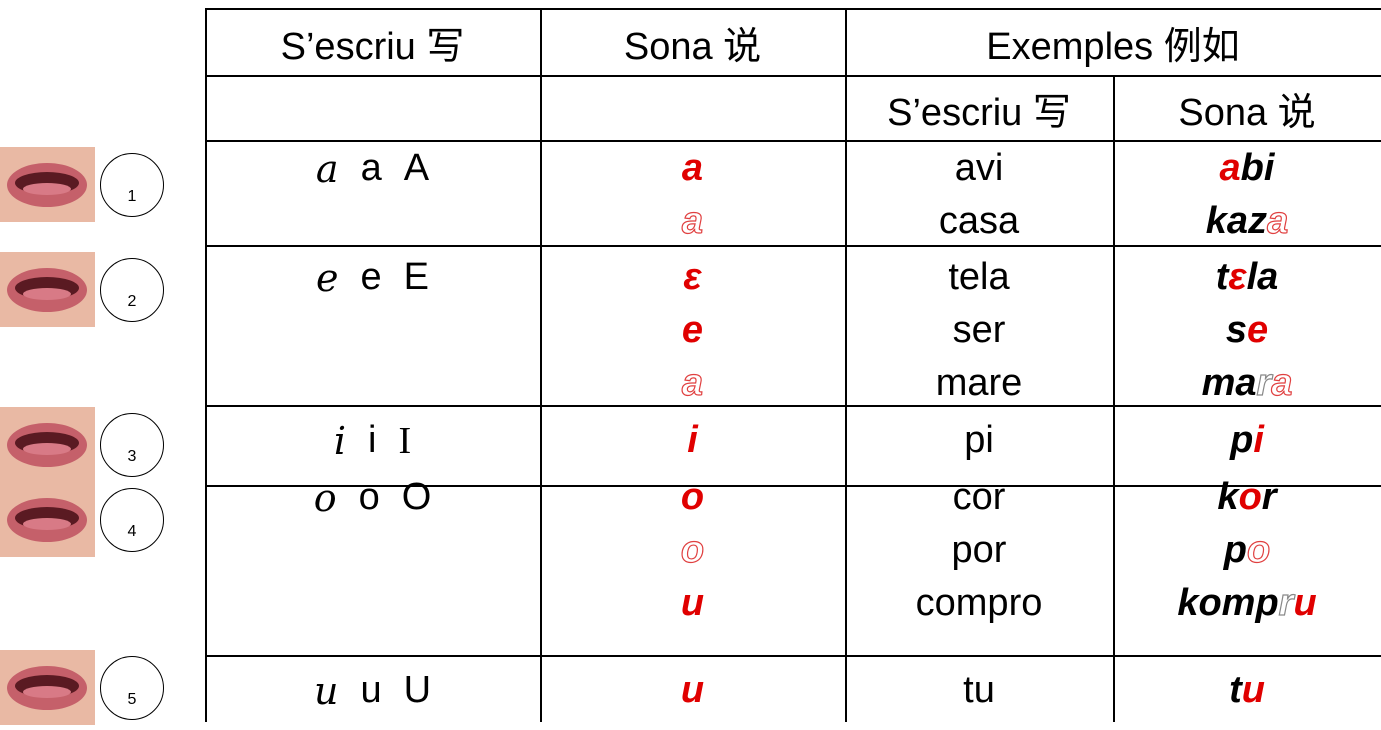 This screenshot has width=1381, height=730. What do you see at coordinates (979, 383) in the screenshot?
I see `example-word: mare` at bounding box center [979, 383].